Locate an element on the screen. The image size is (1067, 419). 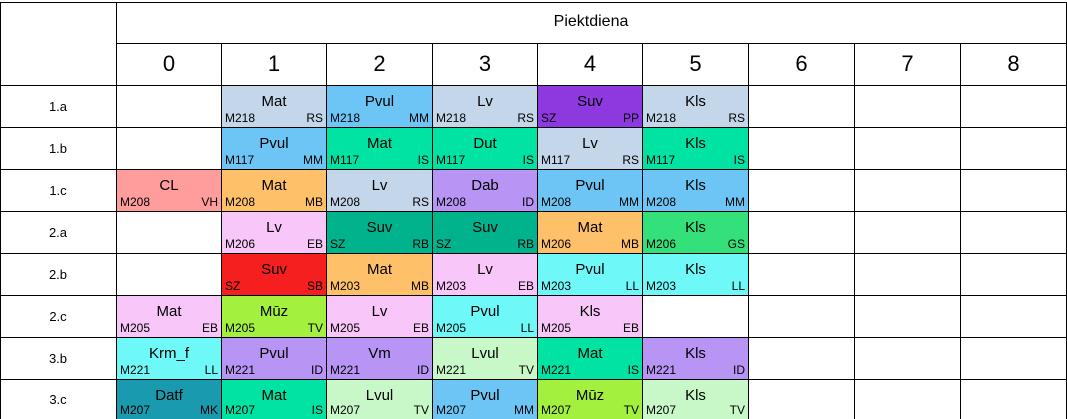
lesson-cell: Kls M208 MM is located at coordinates (695, 190).